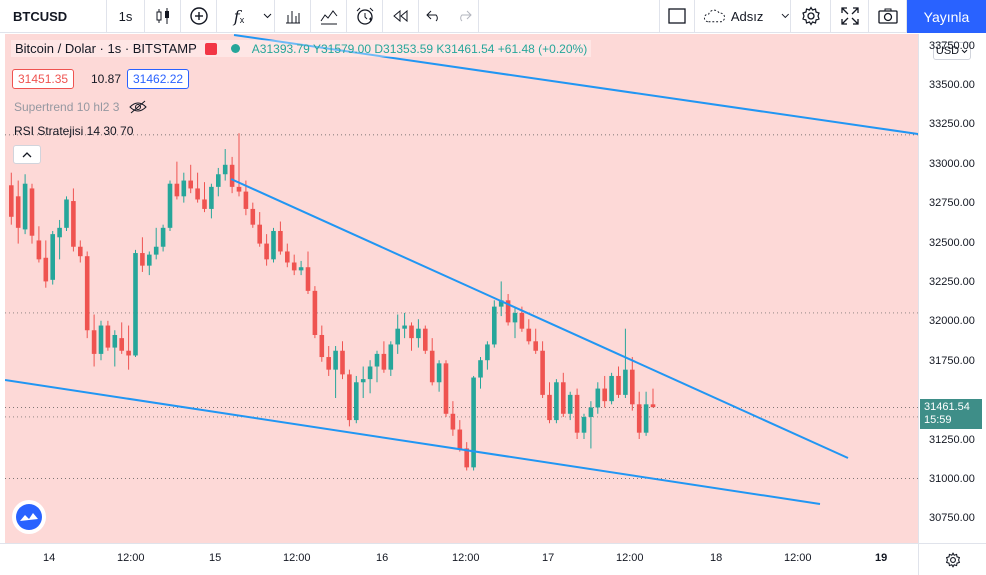  I want to click on layout-name: Adsız, so click(747, 16).